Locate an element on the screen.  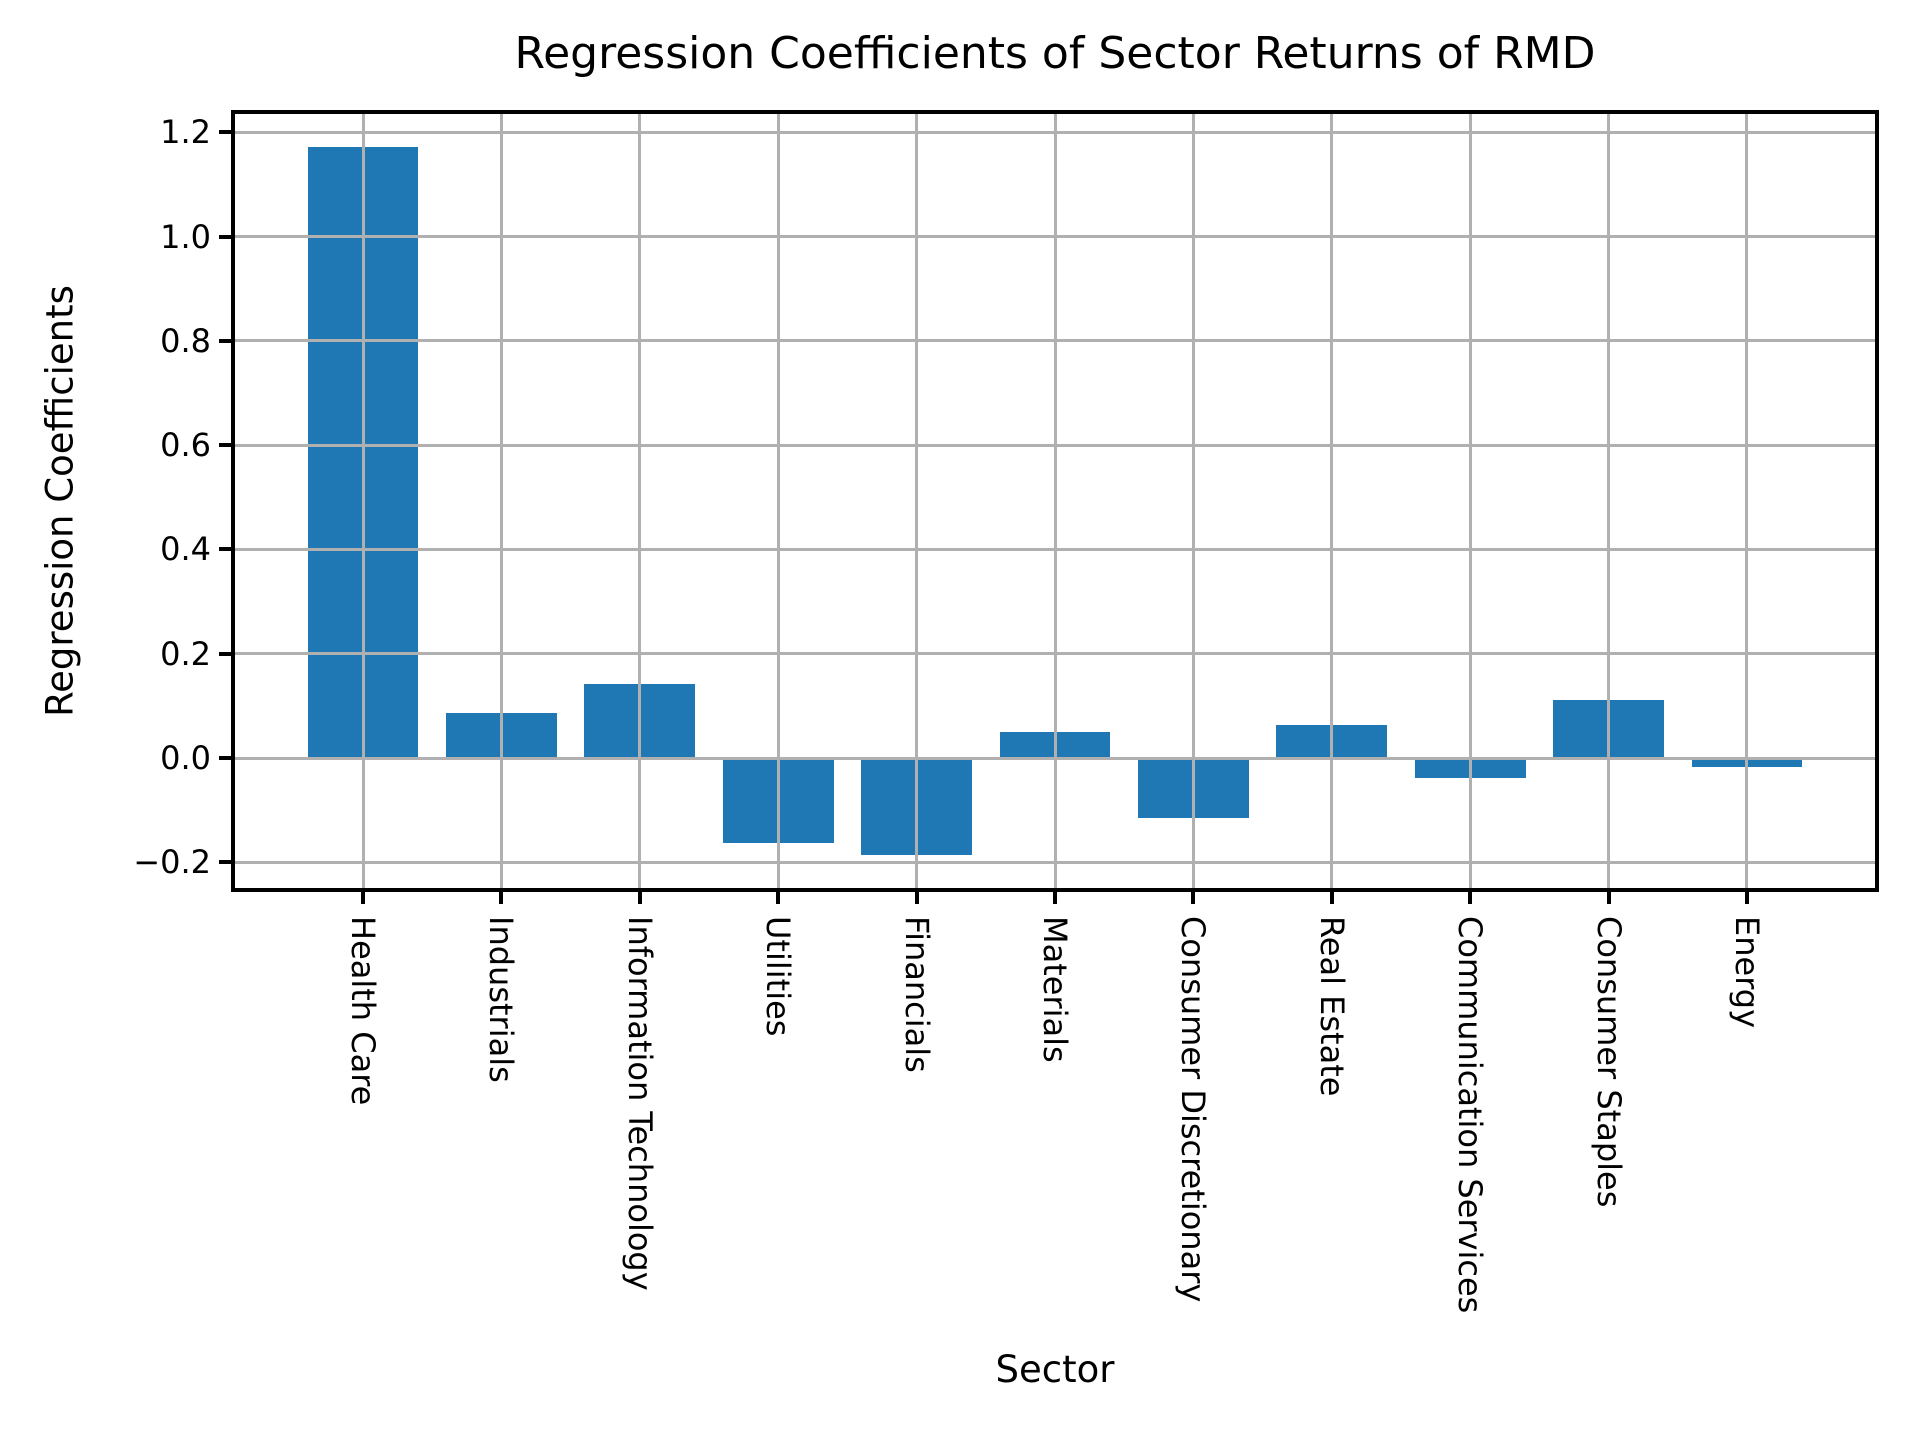
x-tick-label-text: Financials is located at coordinates (916, 994).